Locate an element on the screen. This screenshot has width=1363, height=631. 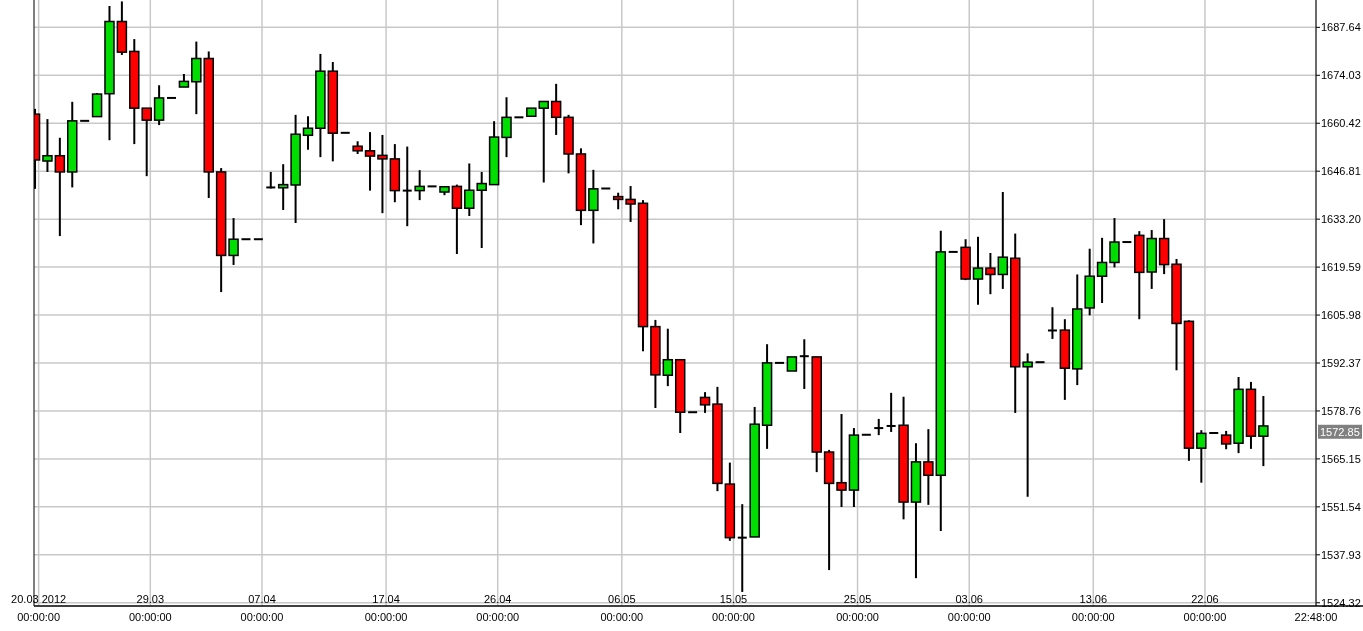
y-tick-label: 1551.54 is located at coordinates (1341, 506).